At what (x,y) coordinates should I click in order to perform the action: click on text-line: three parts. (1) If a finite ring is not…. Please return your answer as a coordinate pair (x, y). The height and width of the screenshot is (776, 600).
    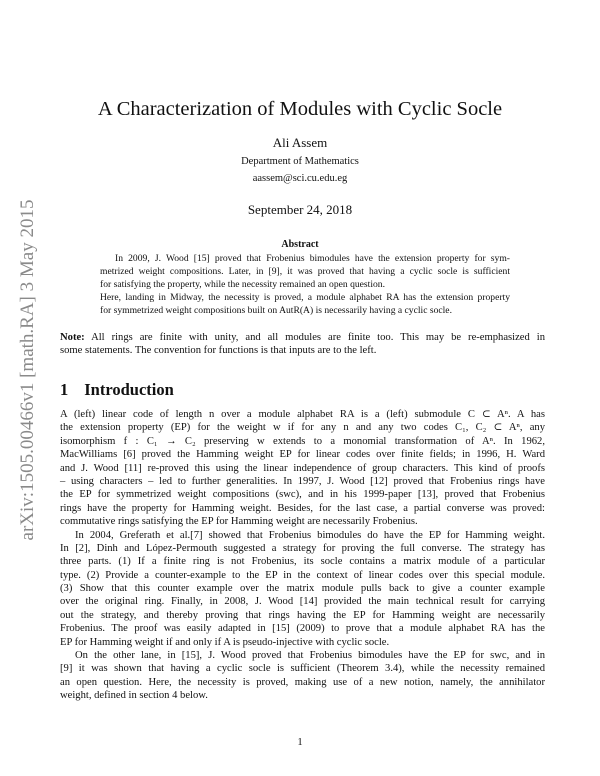
    Looking at the image, I should click on (302, 562).